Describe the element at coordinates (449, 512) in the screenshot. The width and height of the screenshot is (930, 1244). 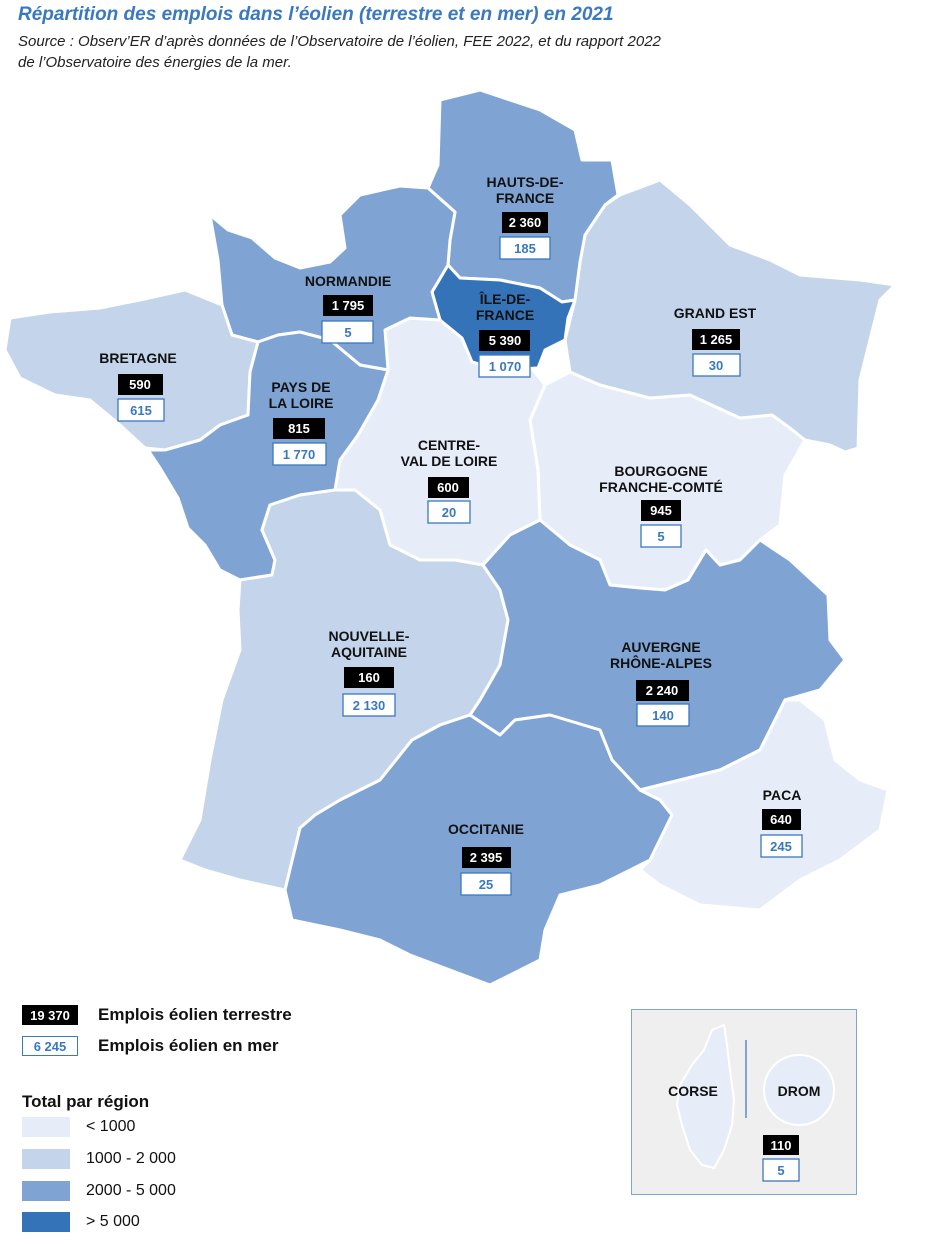
I see `offshore-value-centre-val-de-loire: 20` at that location.